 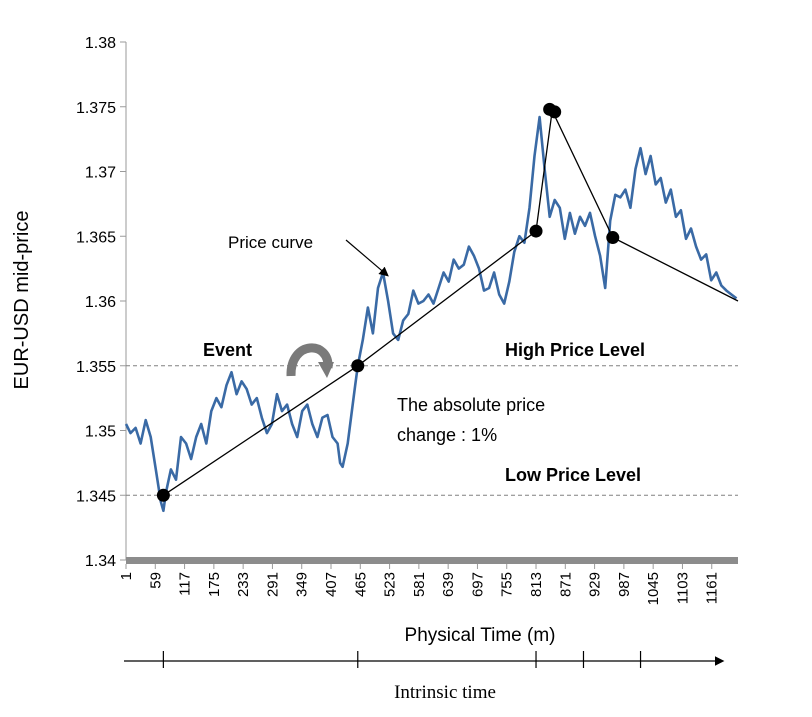 What do you see at coordinates (302, 584) in the screenshot?
I see `x-tick-label: 349` at bounding box center [302, 584].